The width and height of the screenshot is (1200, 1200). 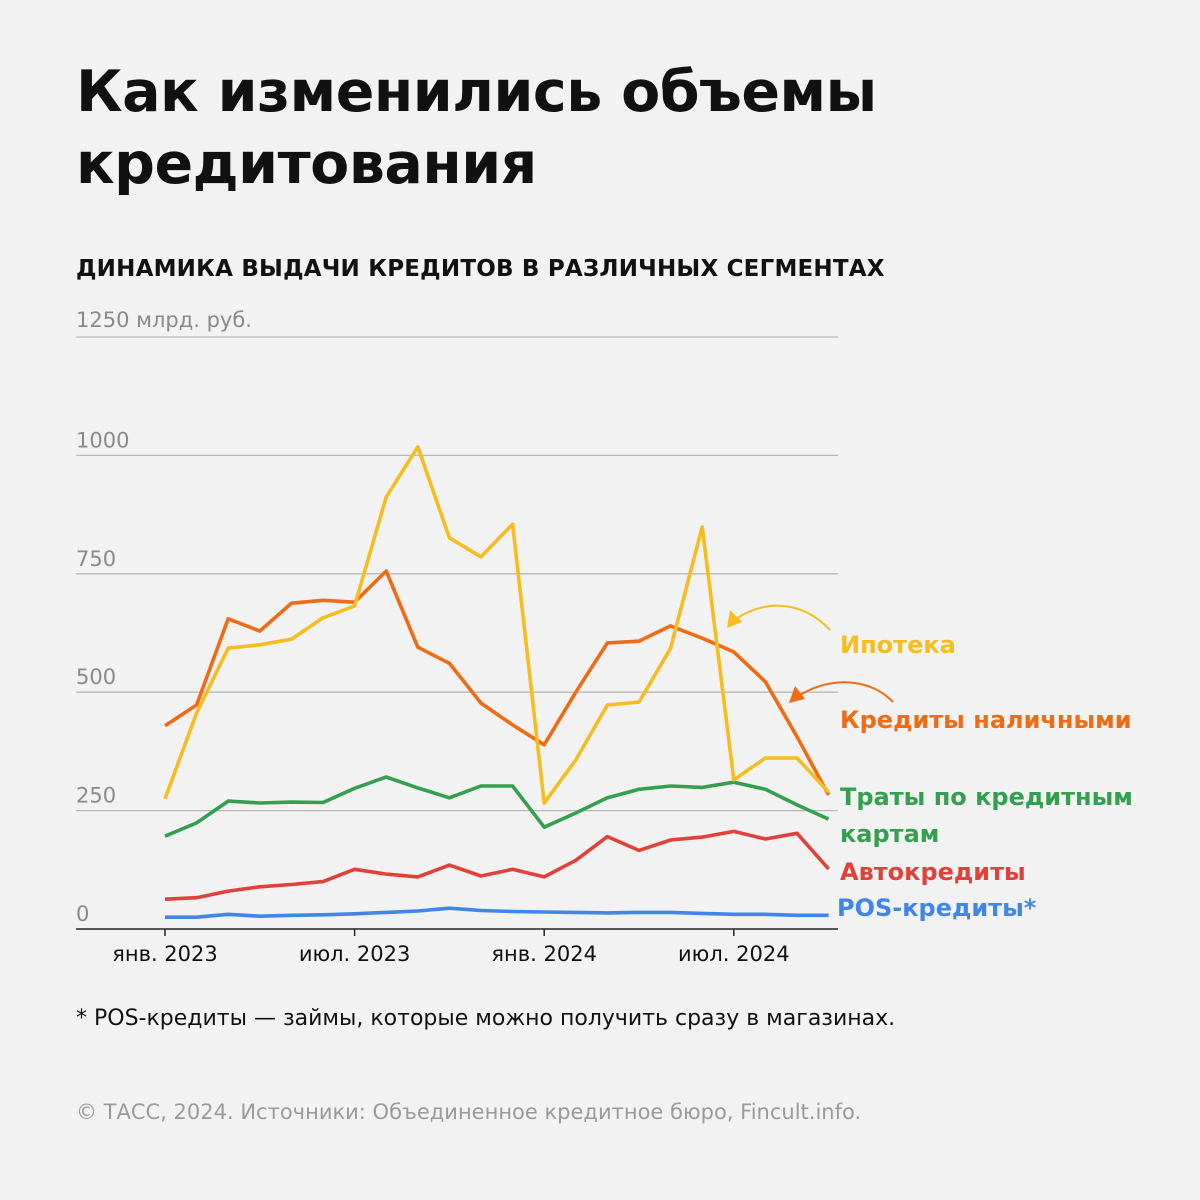 What do you see at coordinates (164, 320) in the screenshot?
I see `y-axis-unit-label: 1250 млрд. руб.` at bounding box center [164, 320].